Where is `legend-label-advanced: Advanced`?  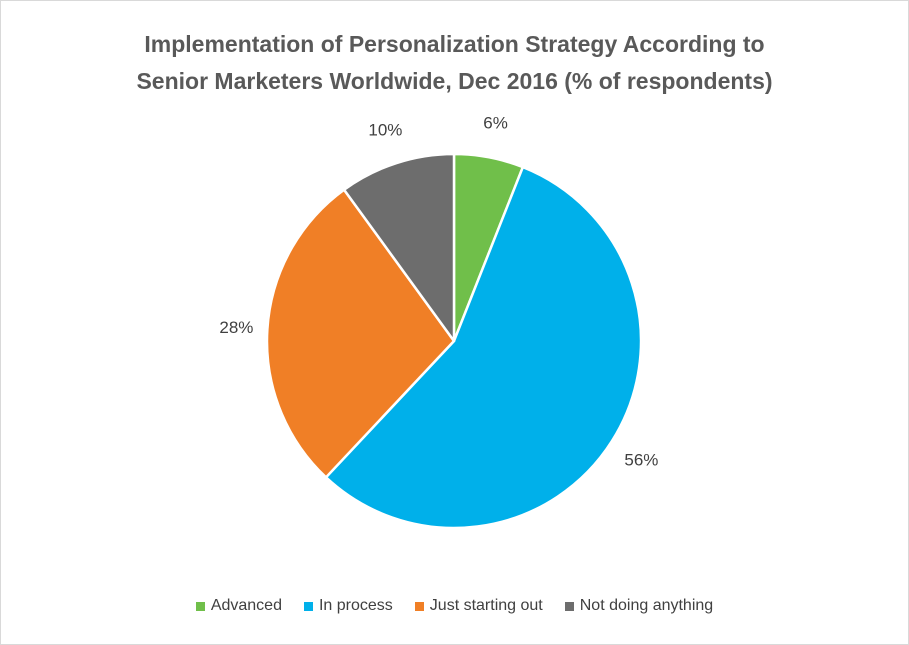
legend-label-advanced: Advanced is located at coordinates (246, 605).